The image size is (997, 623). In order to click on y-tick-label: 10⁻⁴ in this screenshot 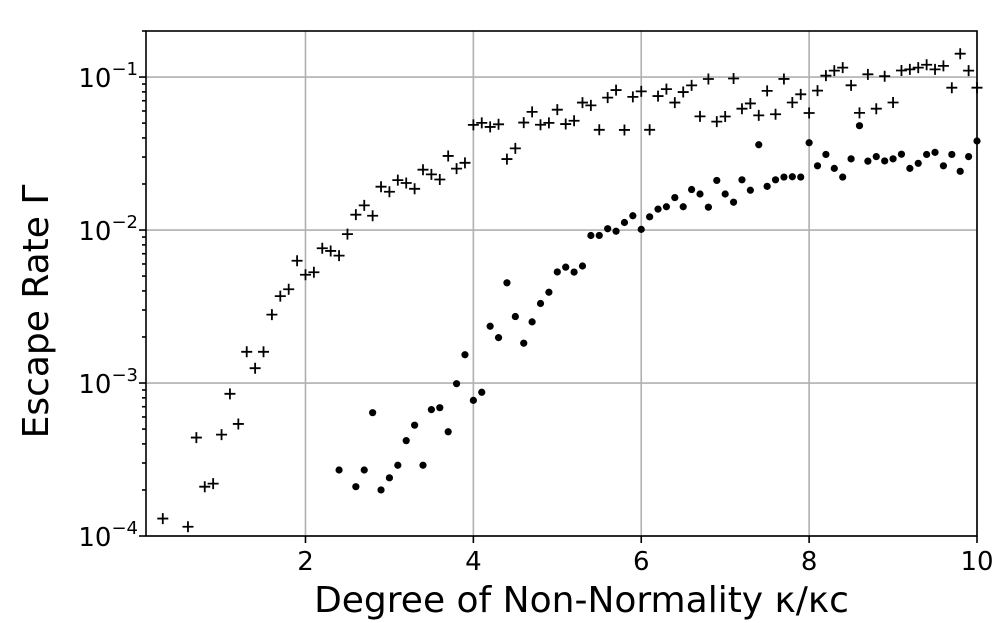, I will do `click(108, 535)`.